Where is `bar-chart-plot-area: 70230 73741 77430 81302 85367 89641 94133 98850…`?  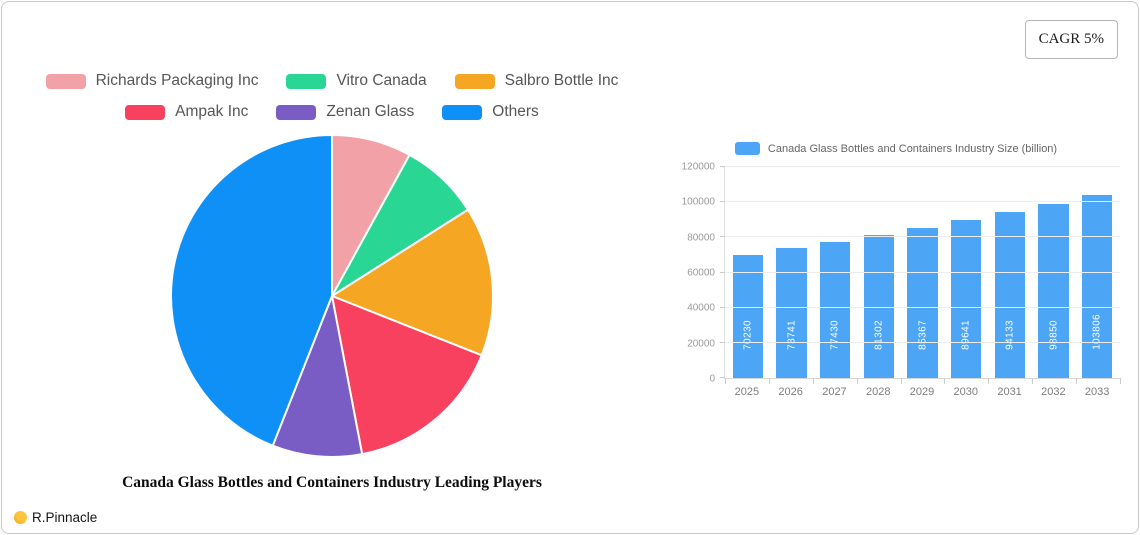 bar-chart-plot-area: 70230 73741 77430 81302 85367 89641 94133 98850… is located at coordinates (920, 275).